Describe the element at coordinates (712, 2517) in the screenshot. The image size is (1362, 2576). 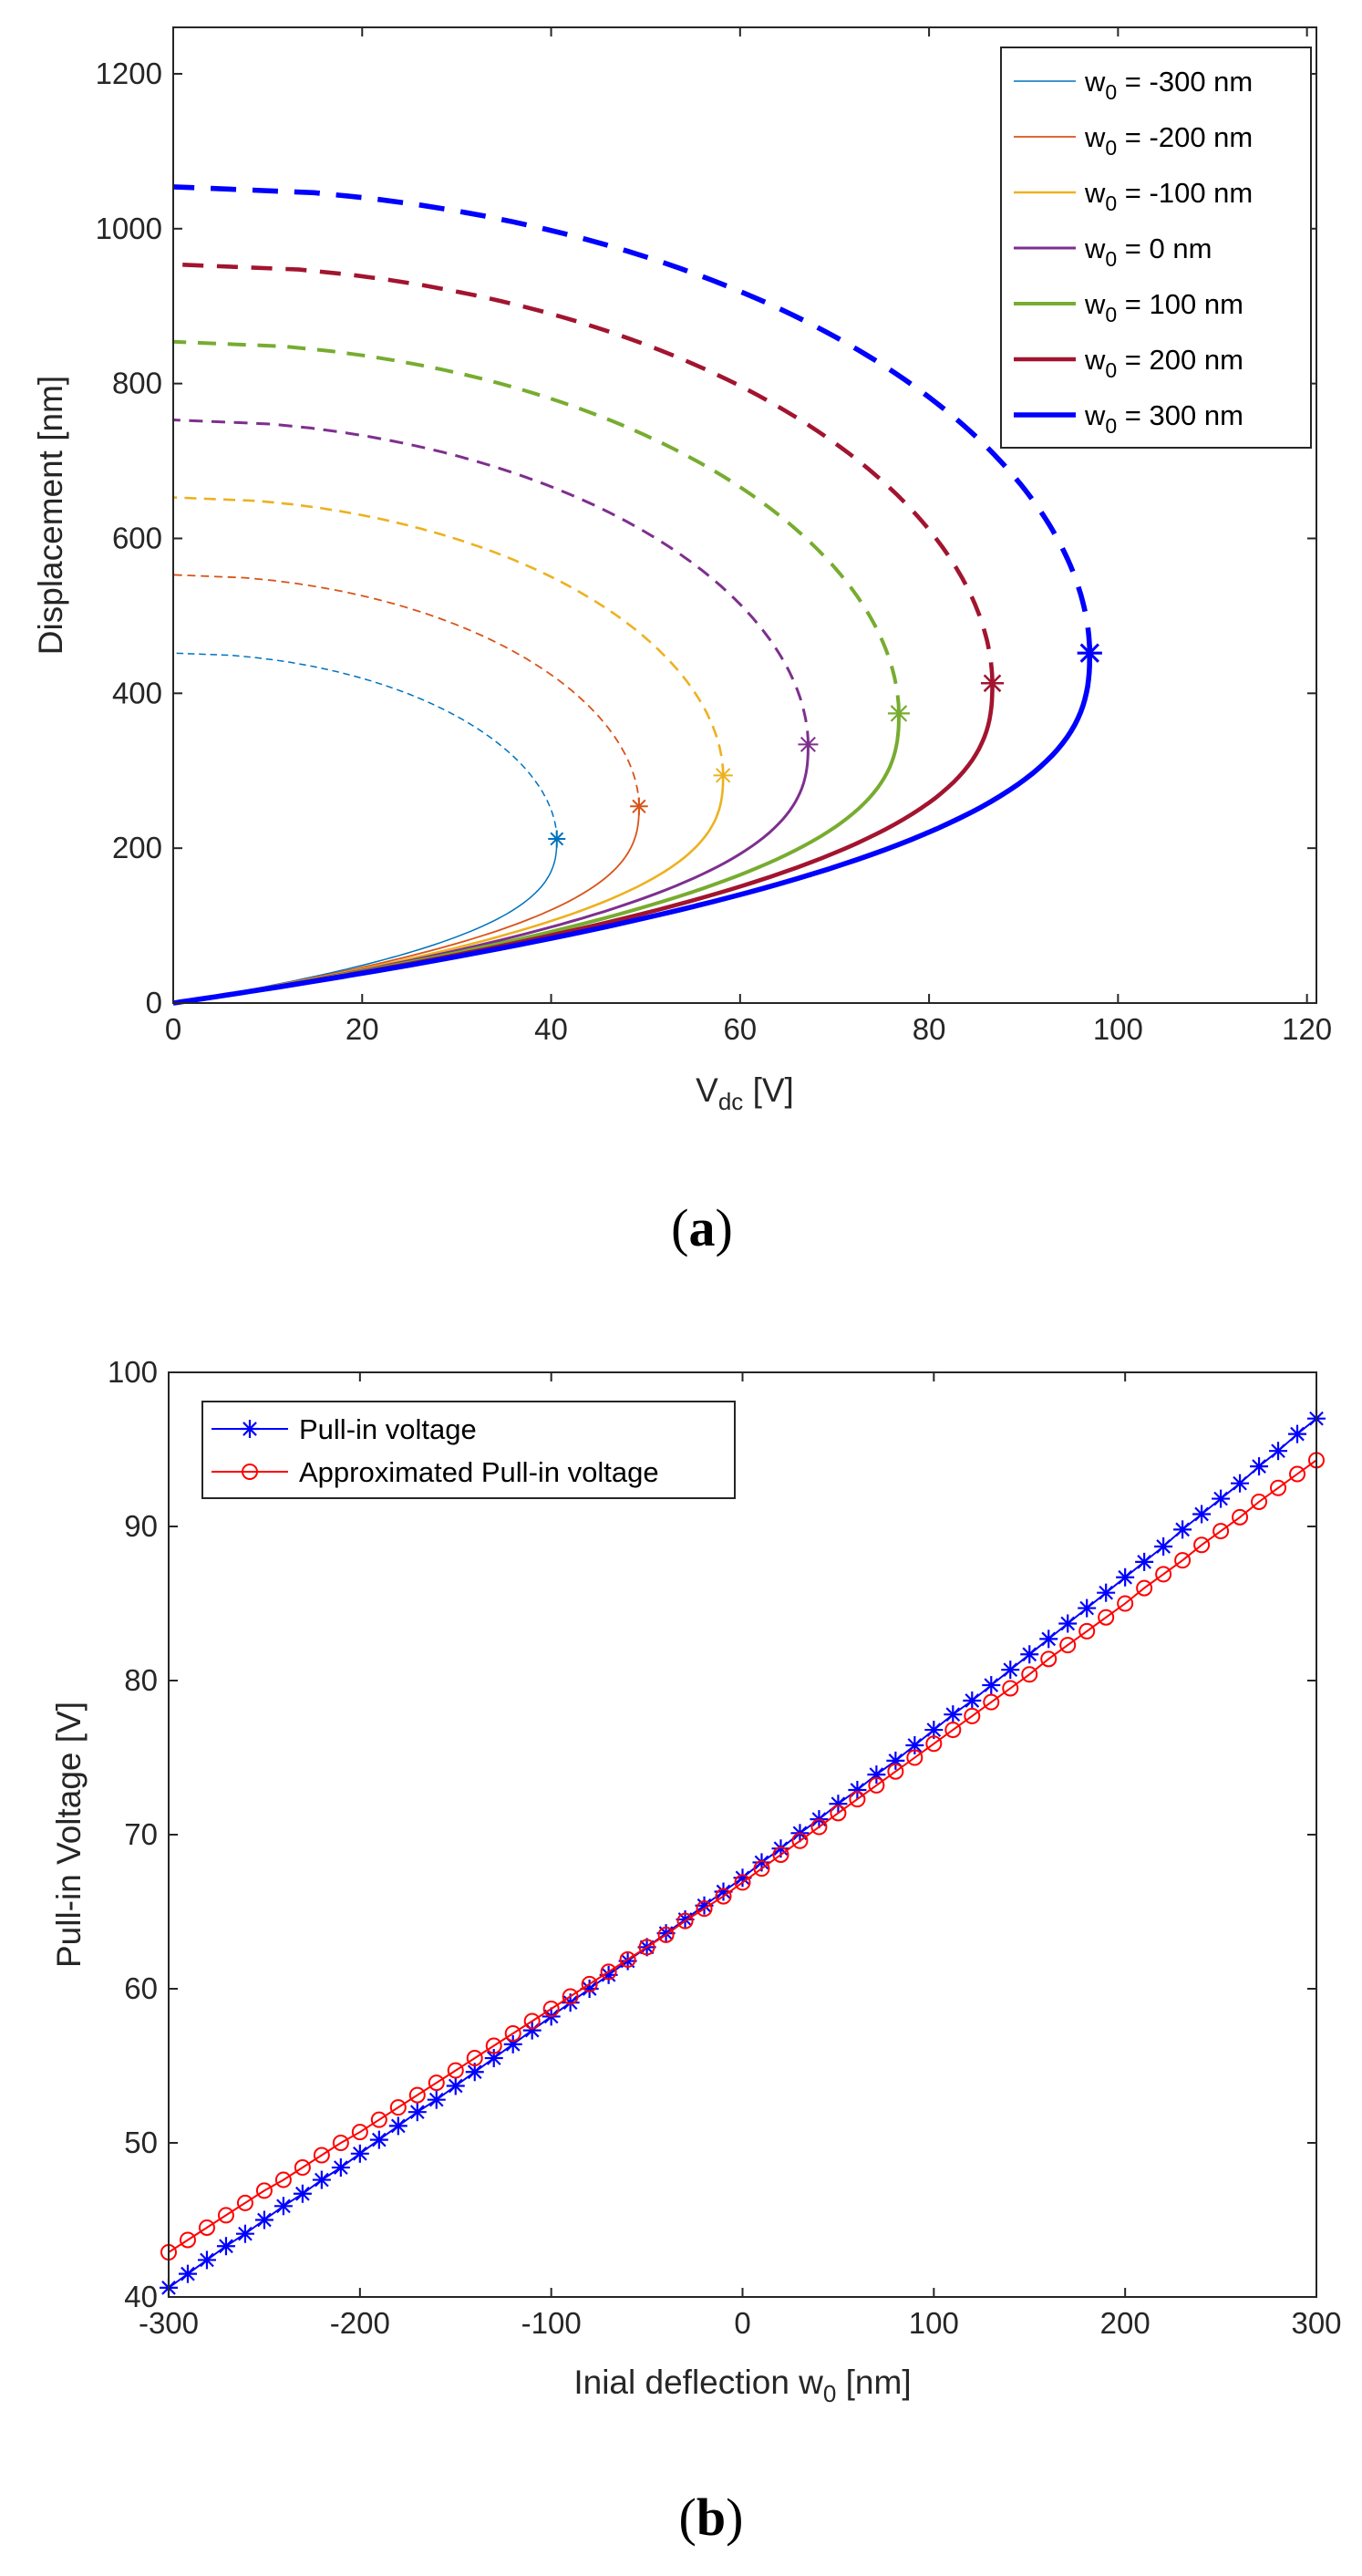
I see `panel-b-caption-label: (b)` at that location.